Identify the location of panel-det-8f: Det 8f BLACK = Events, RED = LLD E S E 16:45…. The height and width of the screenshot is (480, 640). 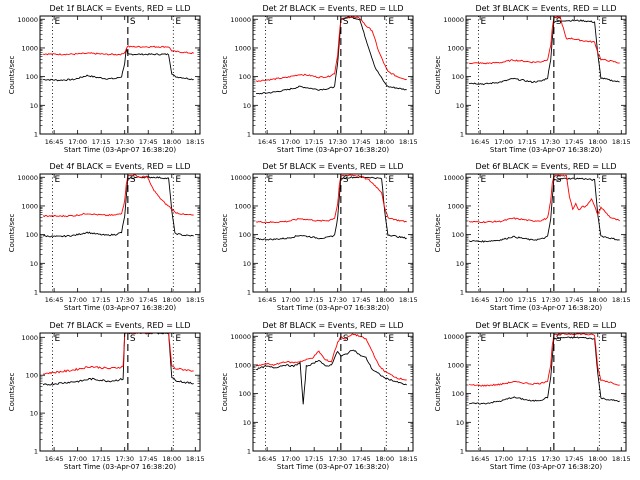
(319, 396).